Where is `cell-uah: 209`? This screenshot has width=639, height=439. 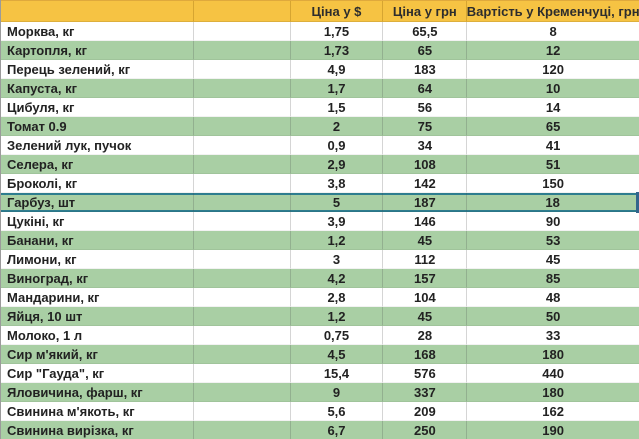 cell-uah: 209 is located at coordinates (425, 411).